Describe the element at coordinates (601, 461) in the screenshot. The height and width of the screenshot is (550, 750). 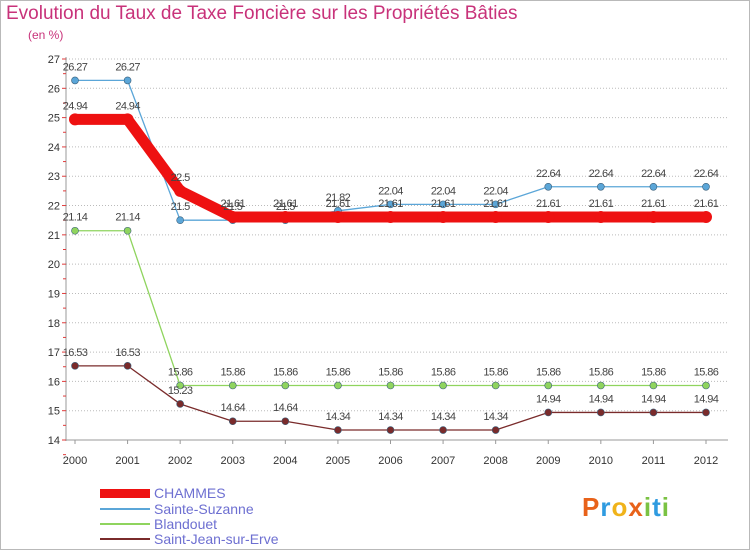
I see `x-tick-label-2010: 2010` at that location.